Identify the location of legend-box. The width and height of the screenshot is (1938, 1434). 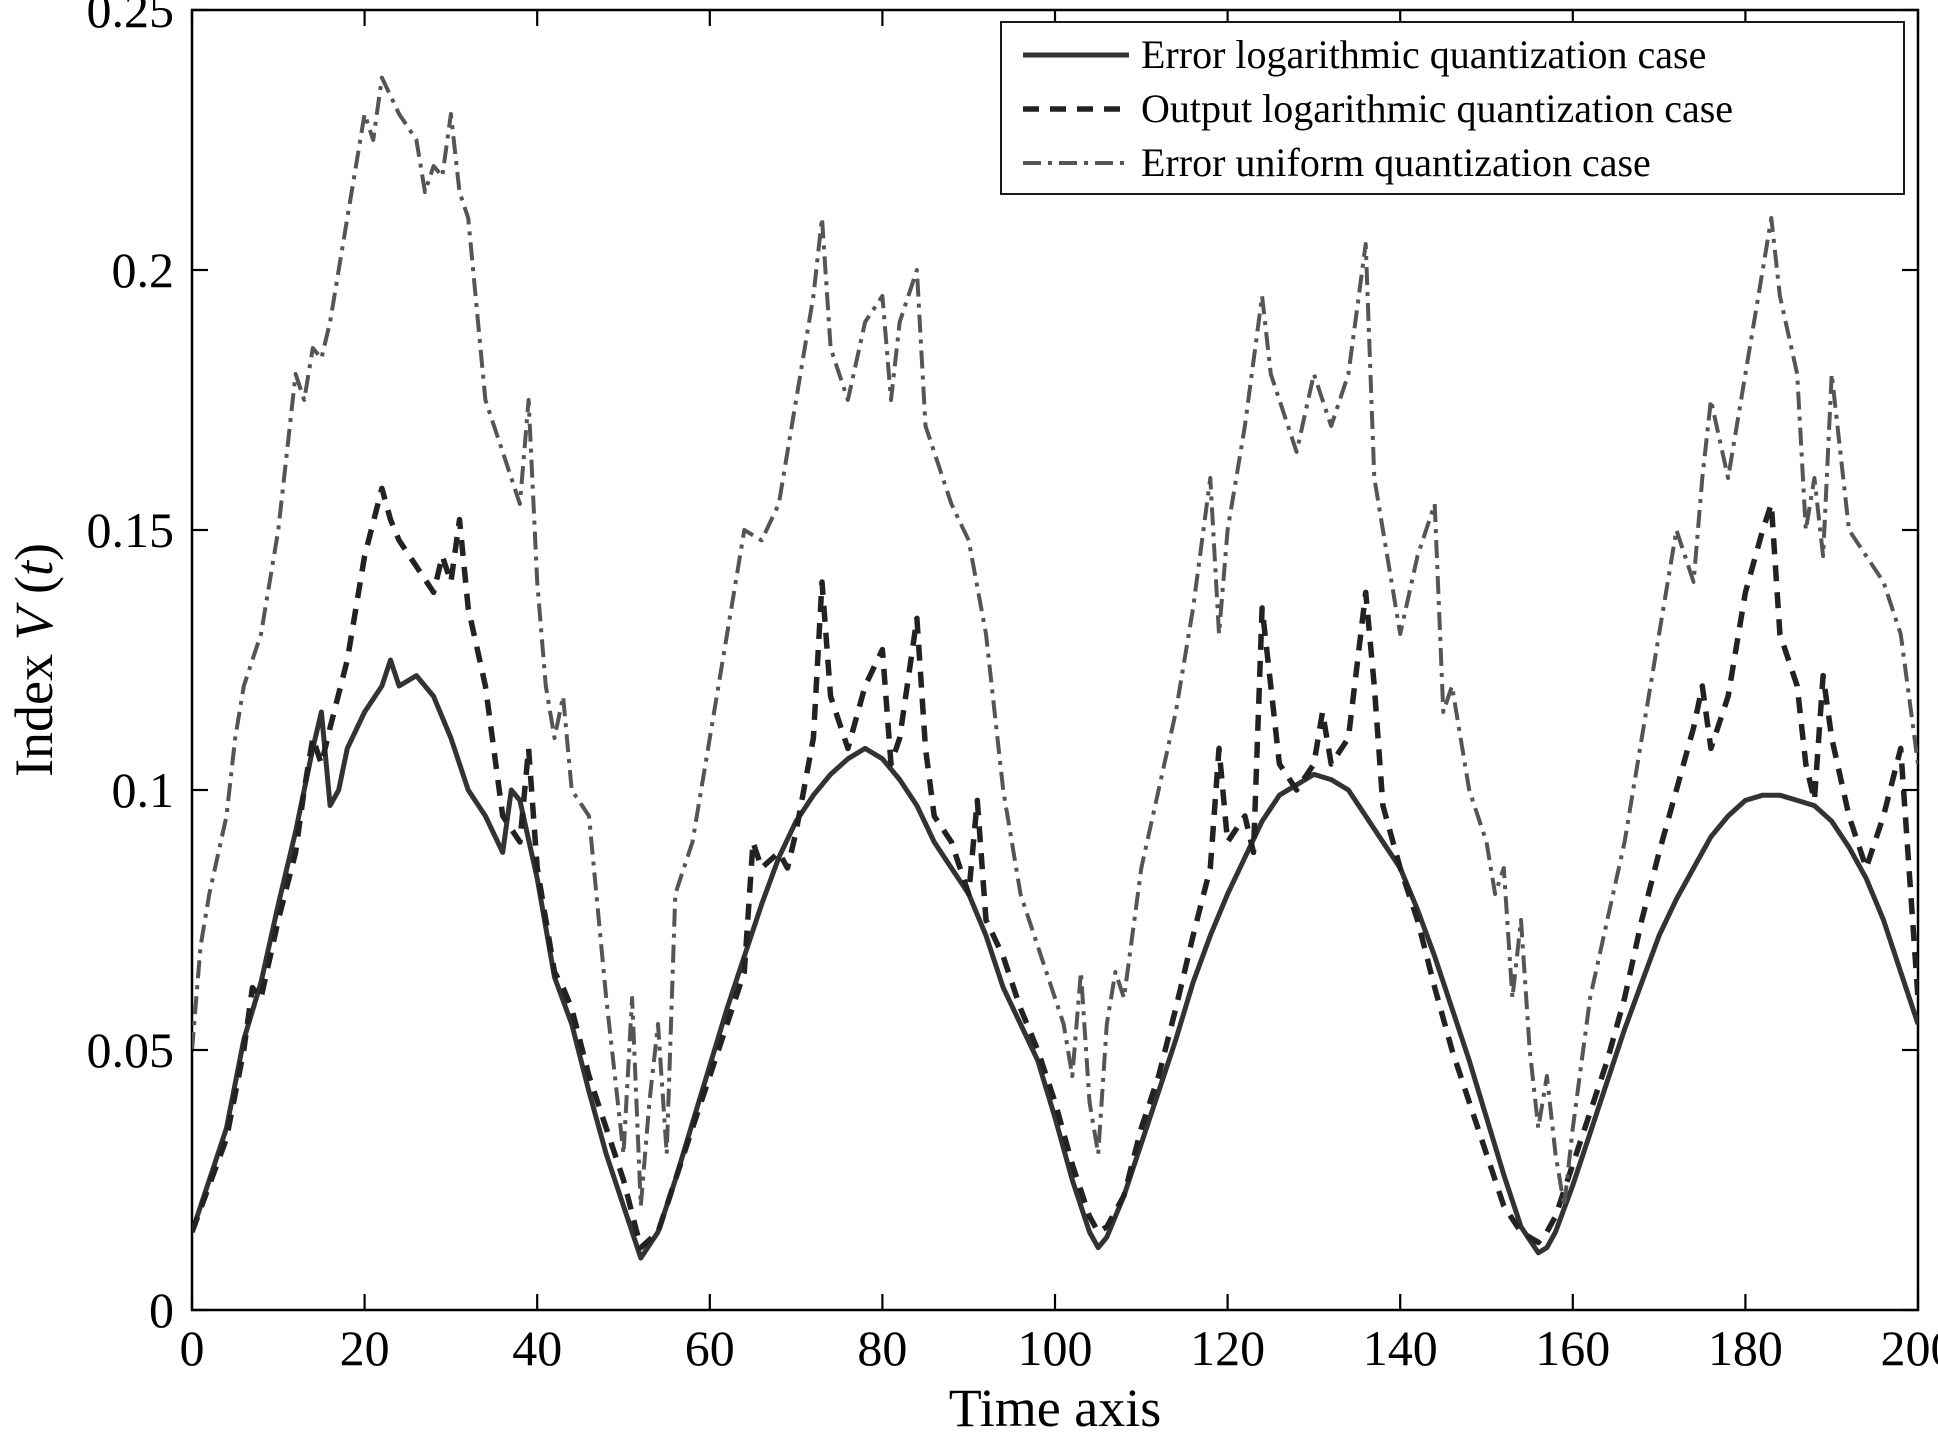
(1452, 108).